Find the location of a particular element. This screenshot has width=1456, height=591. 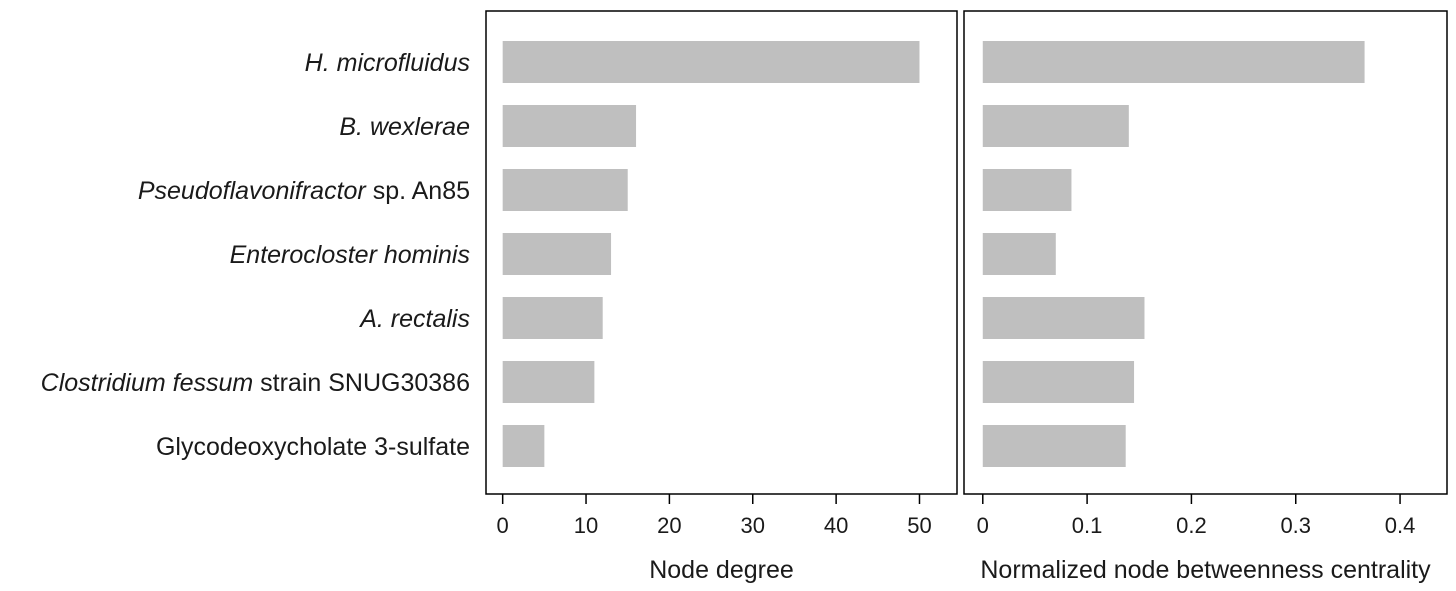

x-tick-label: 40 is located at coordinates (836, 525).